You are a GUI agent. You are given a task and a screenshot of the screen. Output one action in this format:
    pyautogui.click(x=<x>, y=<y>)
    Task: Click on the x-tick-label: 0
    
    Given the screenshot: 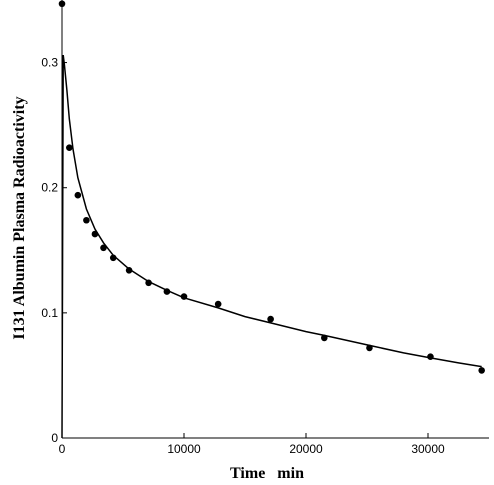 What is the action you would take?
    pyautogui.click(x=62, y=449)
    